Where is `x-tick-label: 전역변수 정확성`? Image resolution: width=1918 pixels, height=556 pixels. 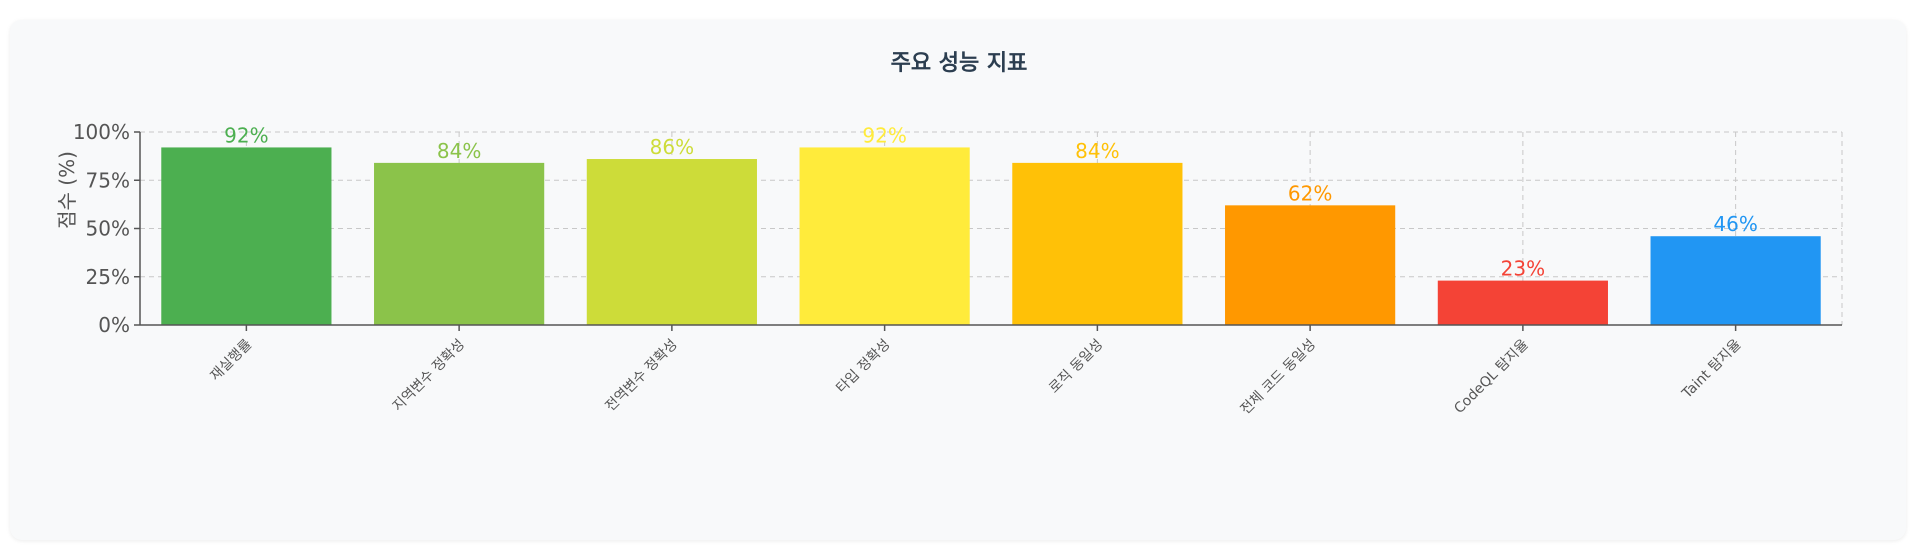
x-tick-label: 전역변수 정확성 is located at coordinates (641, 376).